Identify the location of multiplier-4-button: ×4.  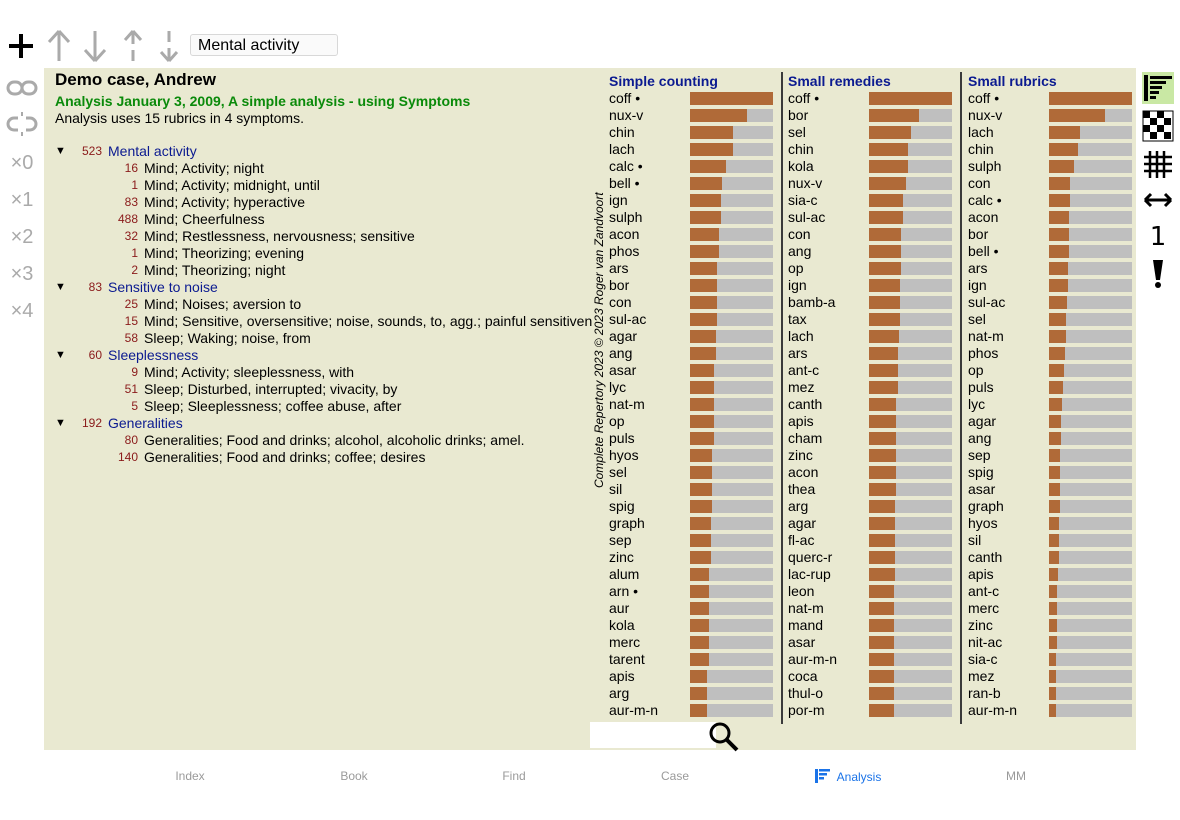
(22, 311).